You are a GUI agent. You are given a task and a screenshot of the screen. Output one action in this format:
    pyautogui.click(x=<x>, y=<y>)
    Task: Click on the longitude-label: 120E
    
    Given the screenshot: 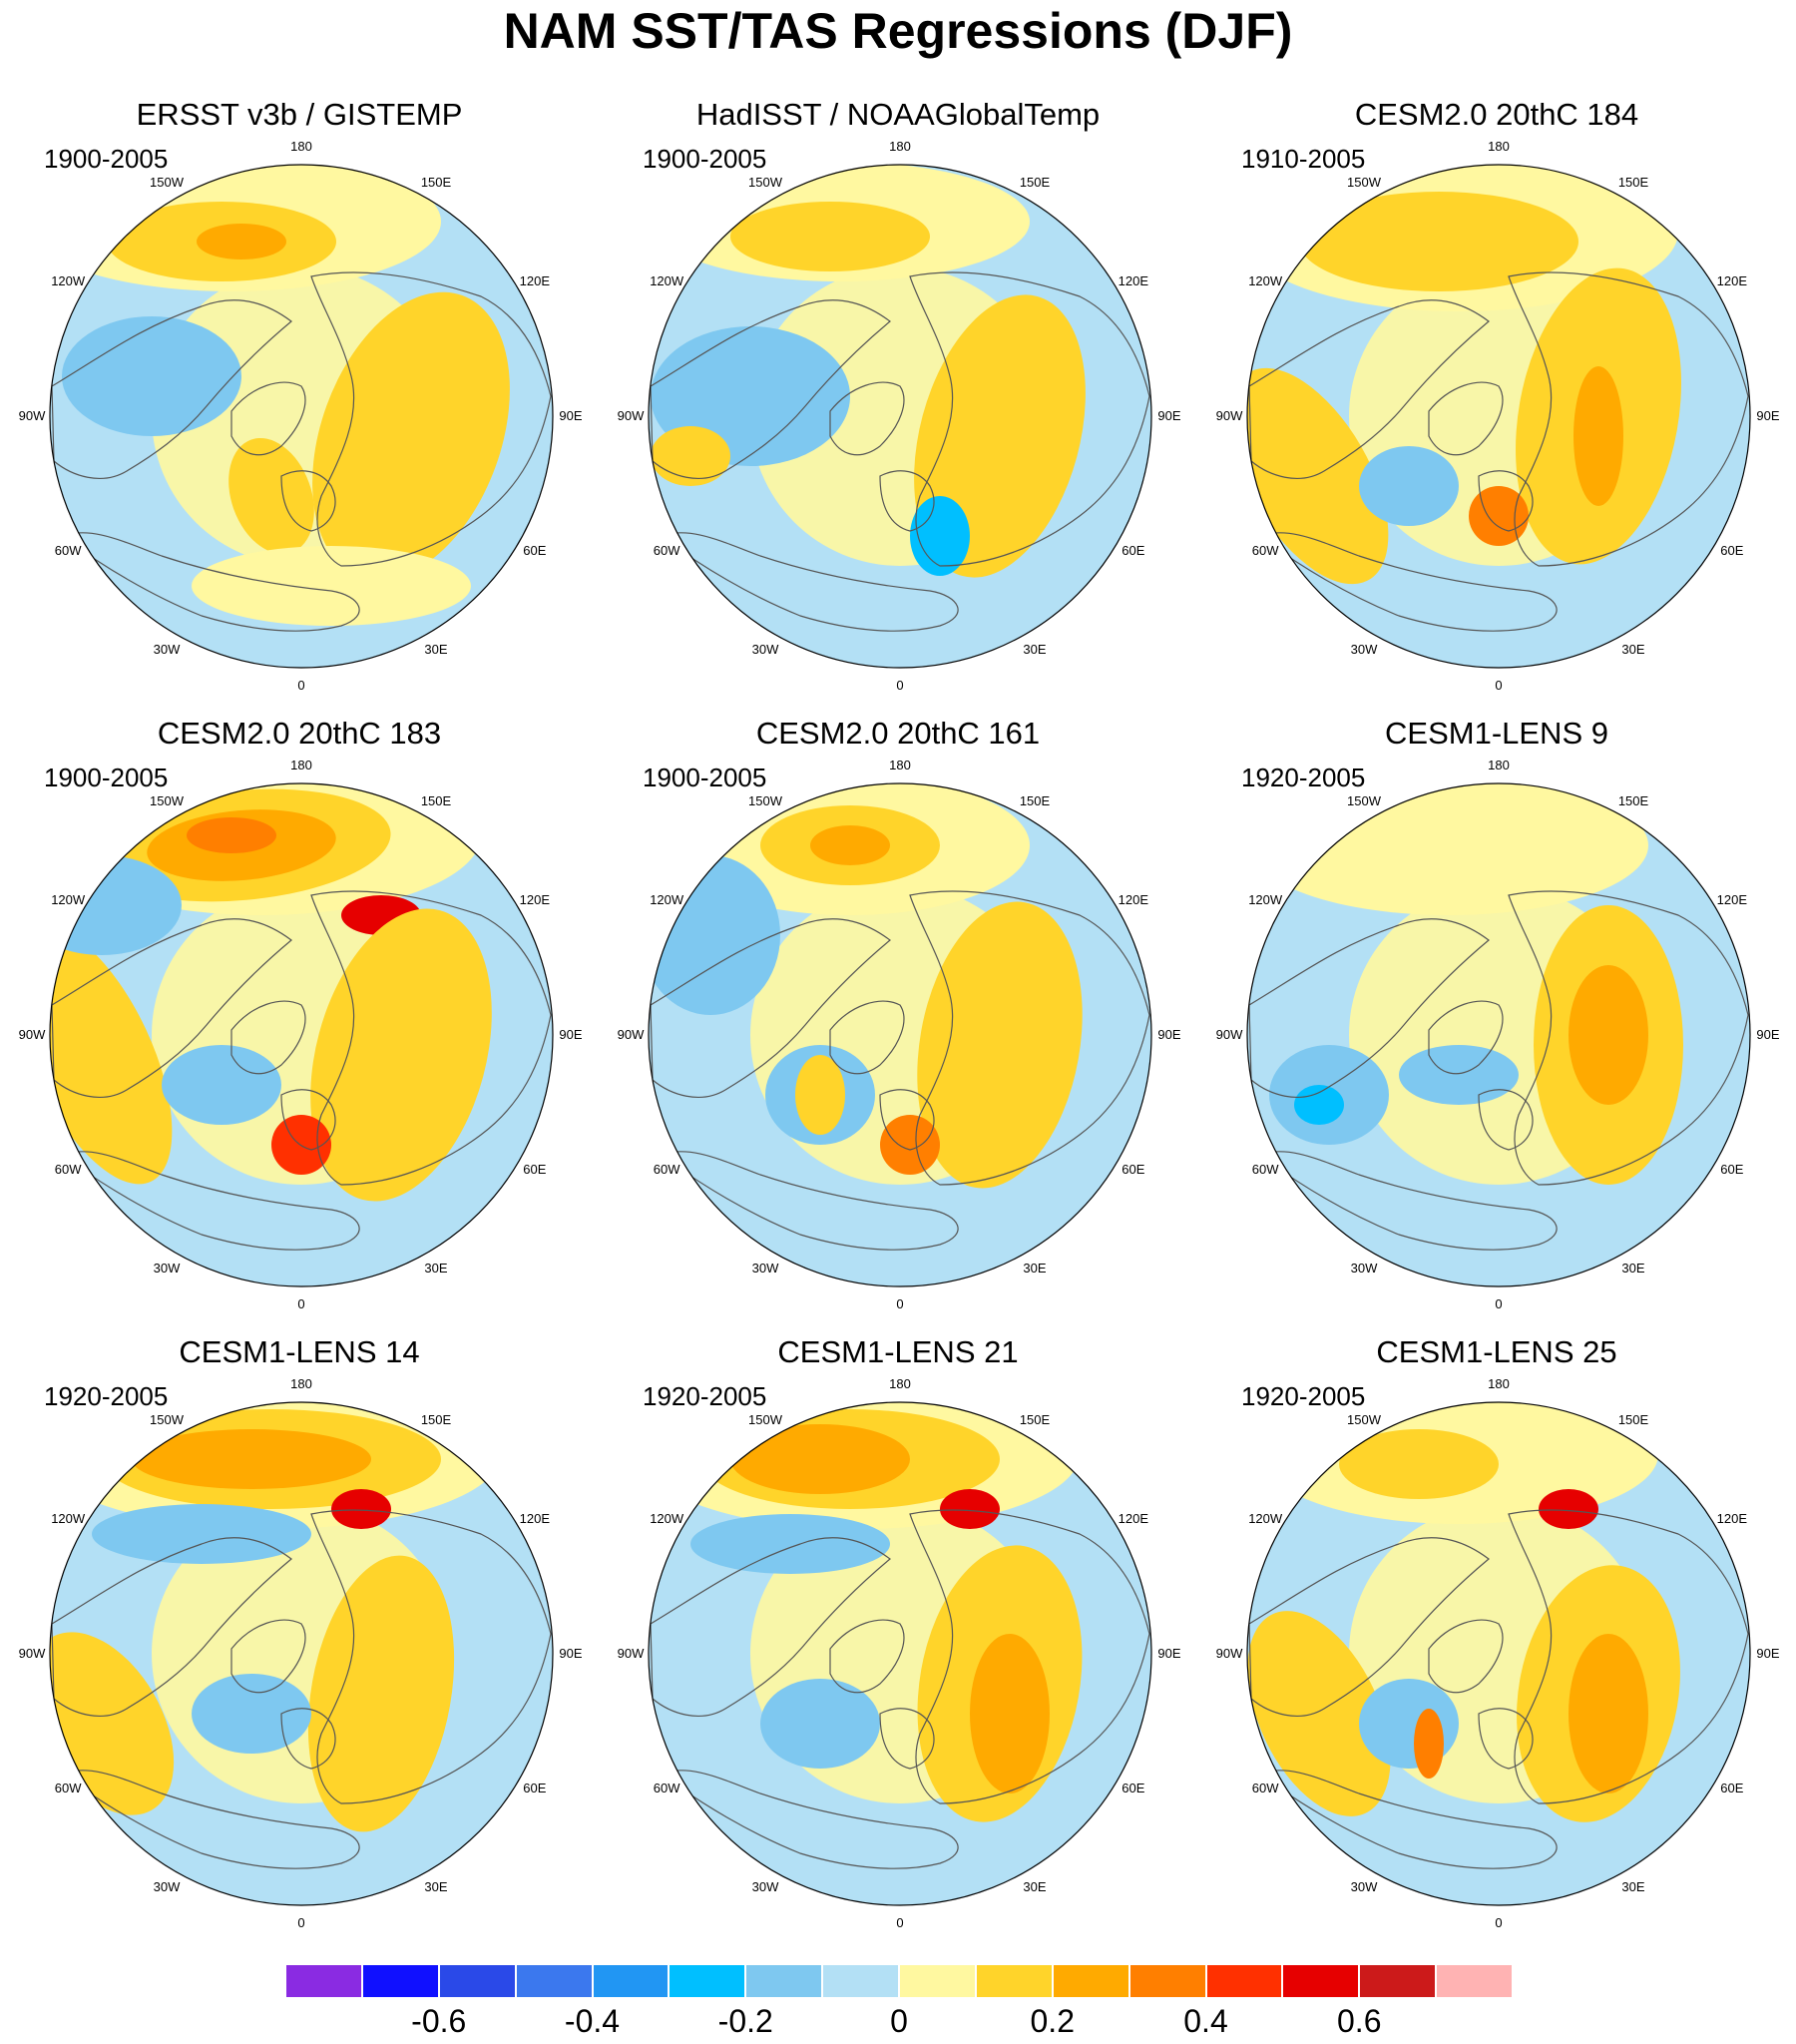 What is the action you would take?
    pyautogui.click(x=534, y=899)
    